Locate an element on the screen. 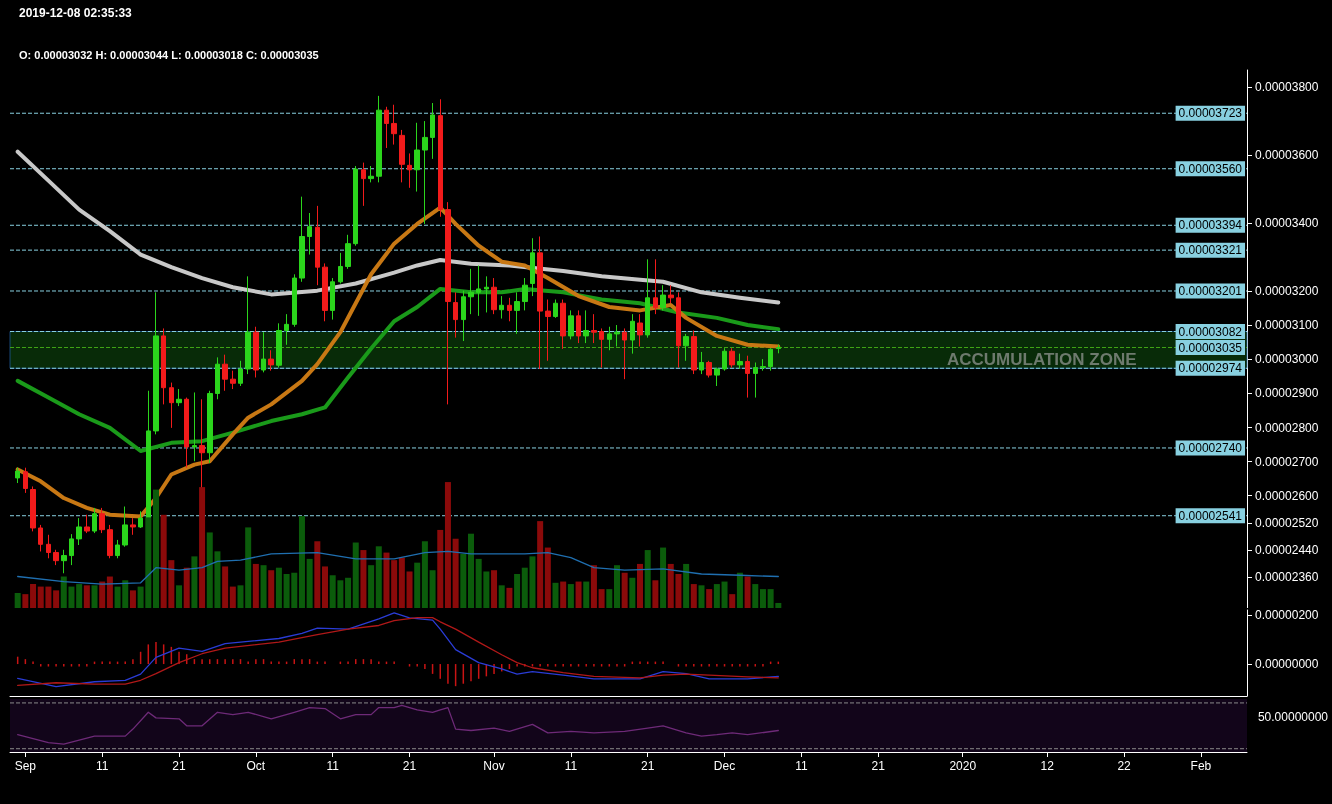 This screenshot has width=1332, height=804. y-tick-label: 0.00002360 is located at coordinates (1287, 577).